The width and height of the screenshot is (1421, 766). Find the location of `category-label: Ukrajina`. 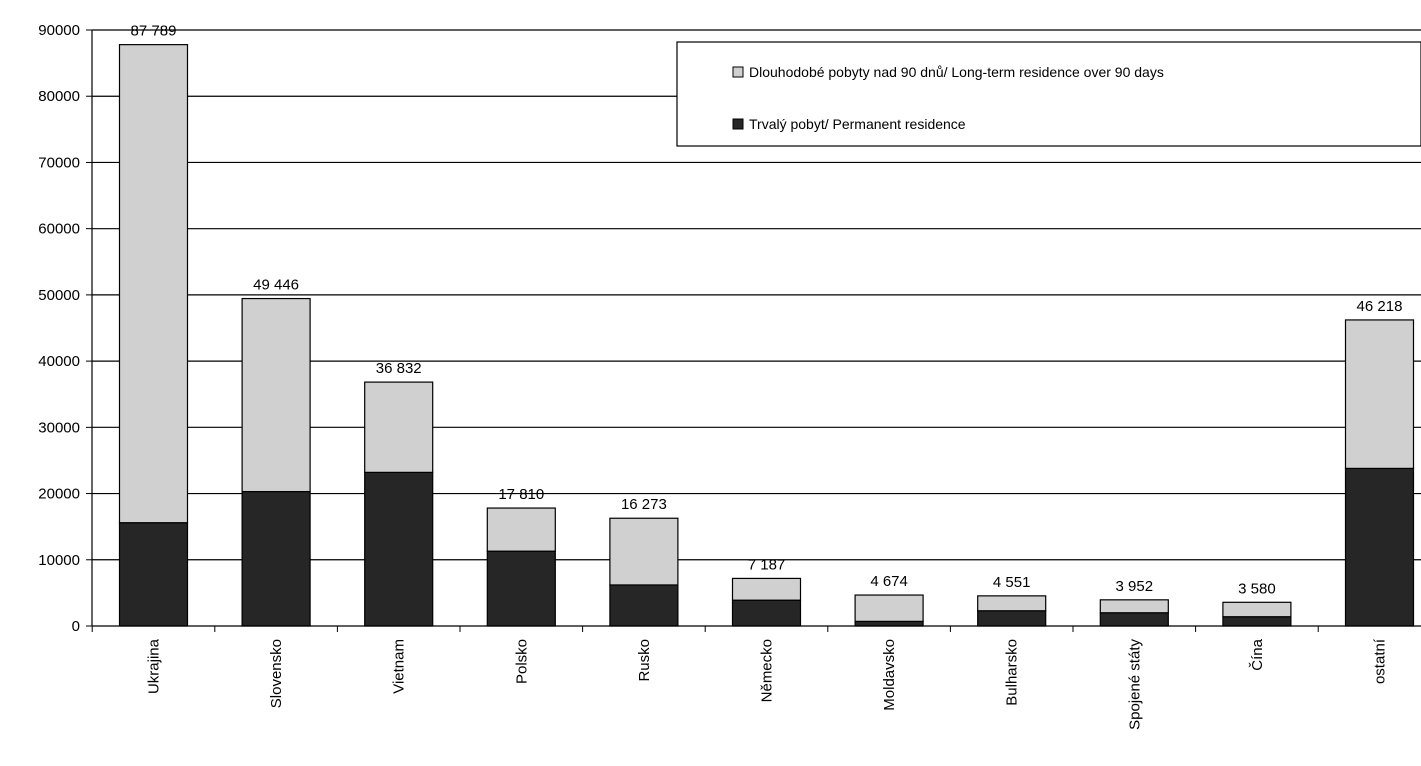

category-label: Ukrajina is located at coordinates (154, 666).